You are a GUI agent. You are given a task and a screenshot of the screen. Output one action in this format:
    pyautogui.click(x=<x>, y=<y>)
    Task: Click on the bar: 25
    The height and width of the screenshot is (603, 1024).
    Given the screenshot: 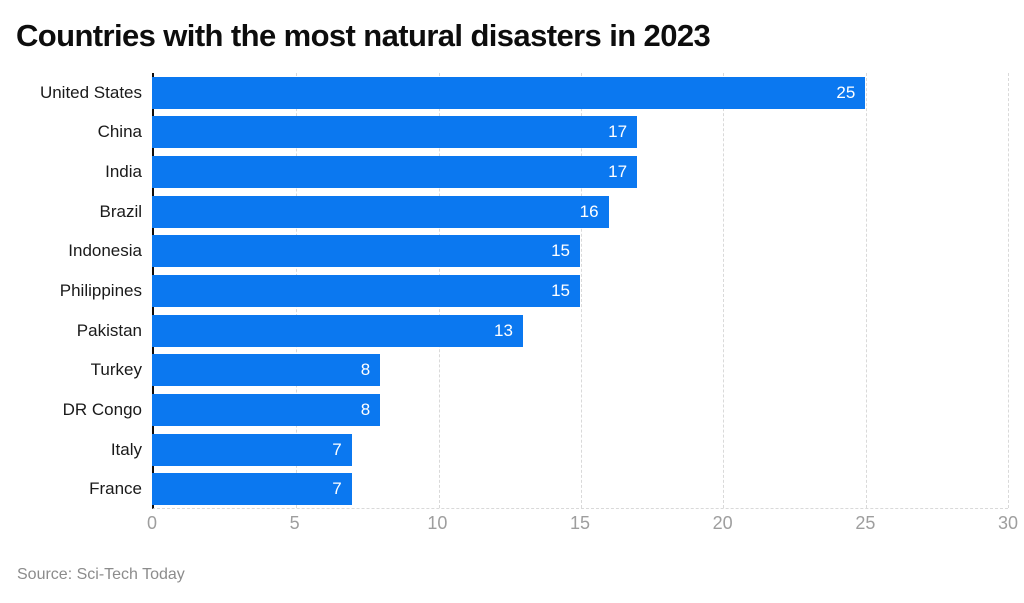 What is the action you would take?
    pyautogui.click(x=509, y=92)
    